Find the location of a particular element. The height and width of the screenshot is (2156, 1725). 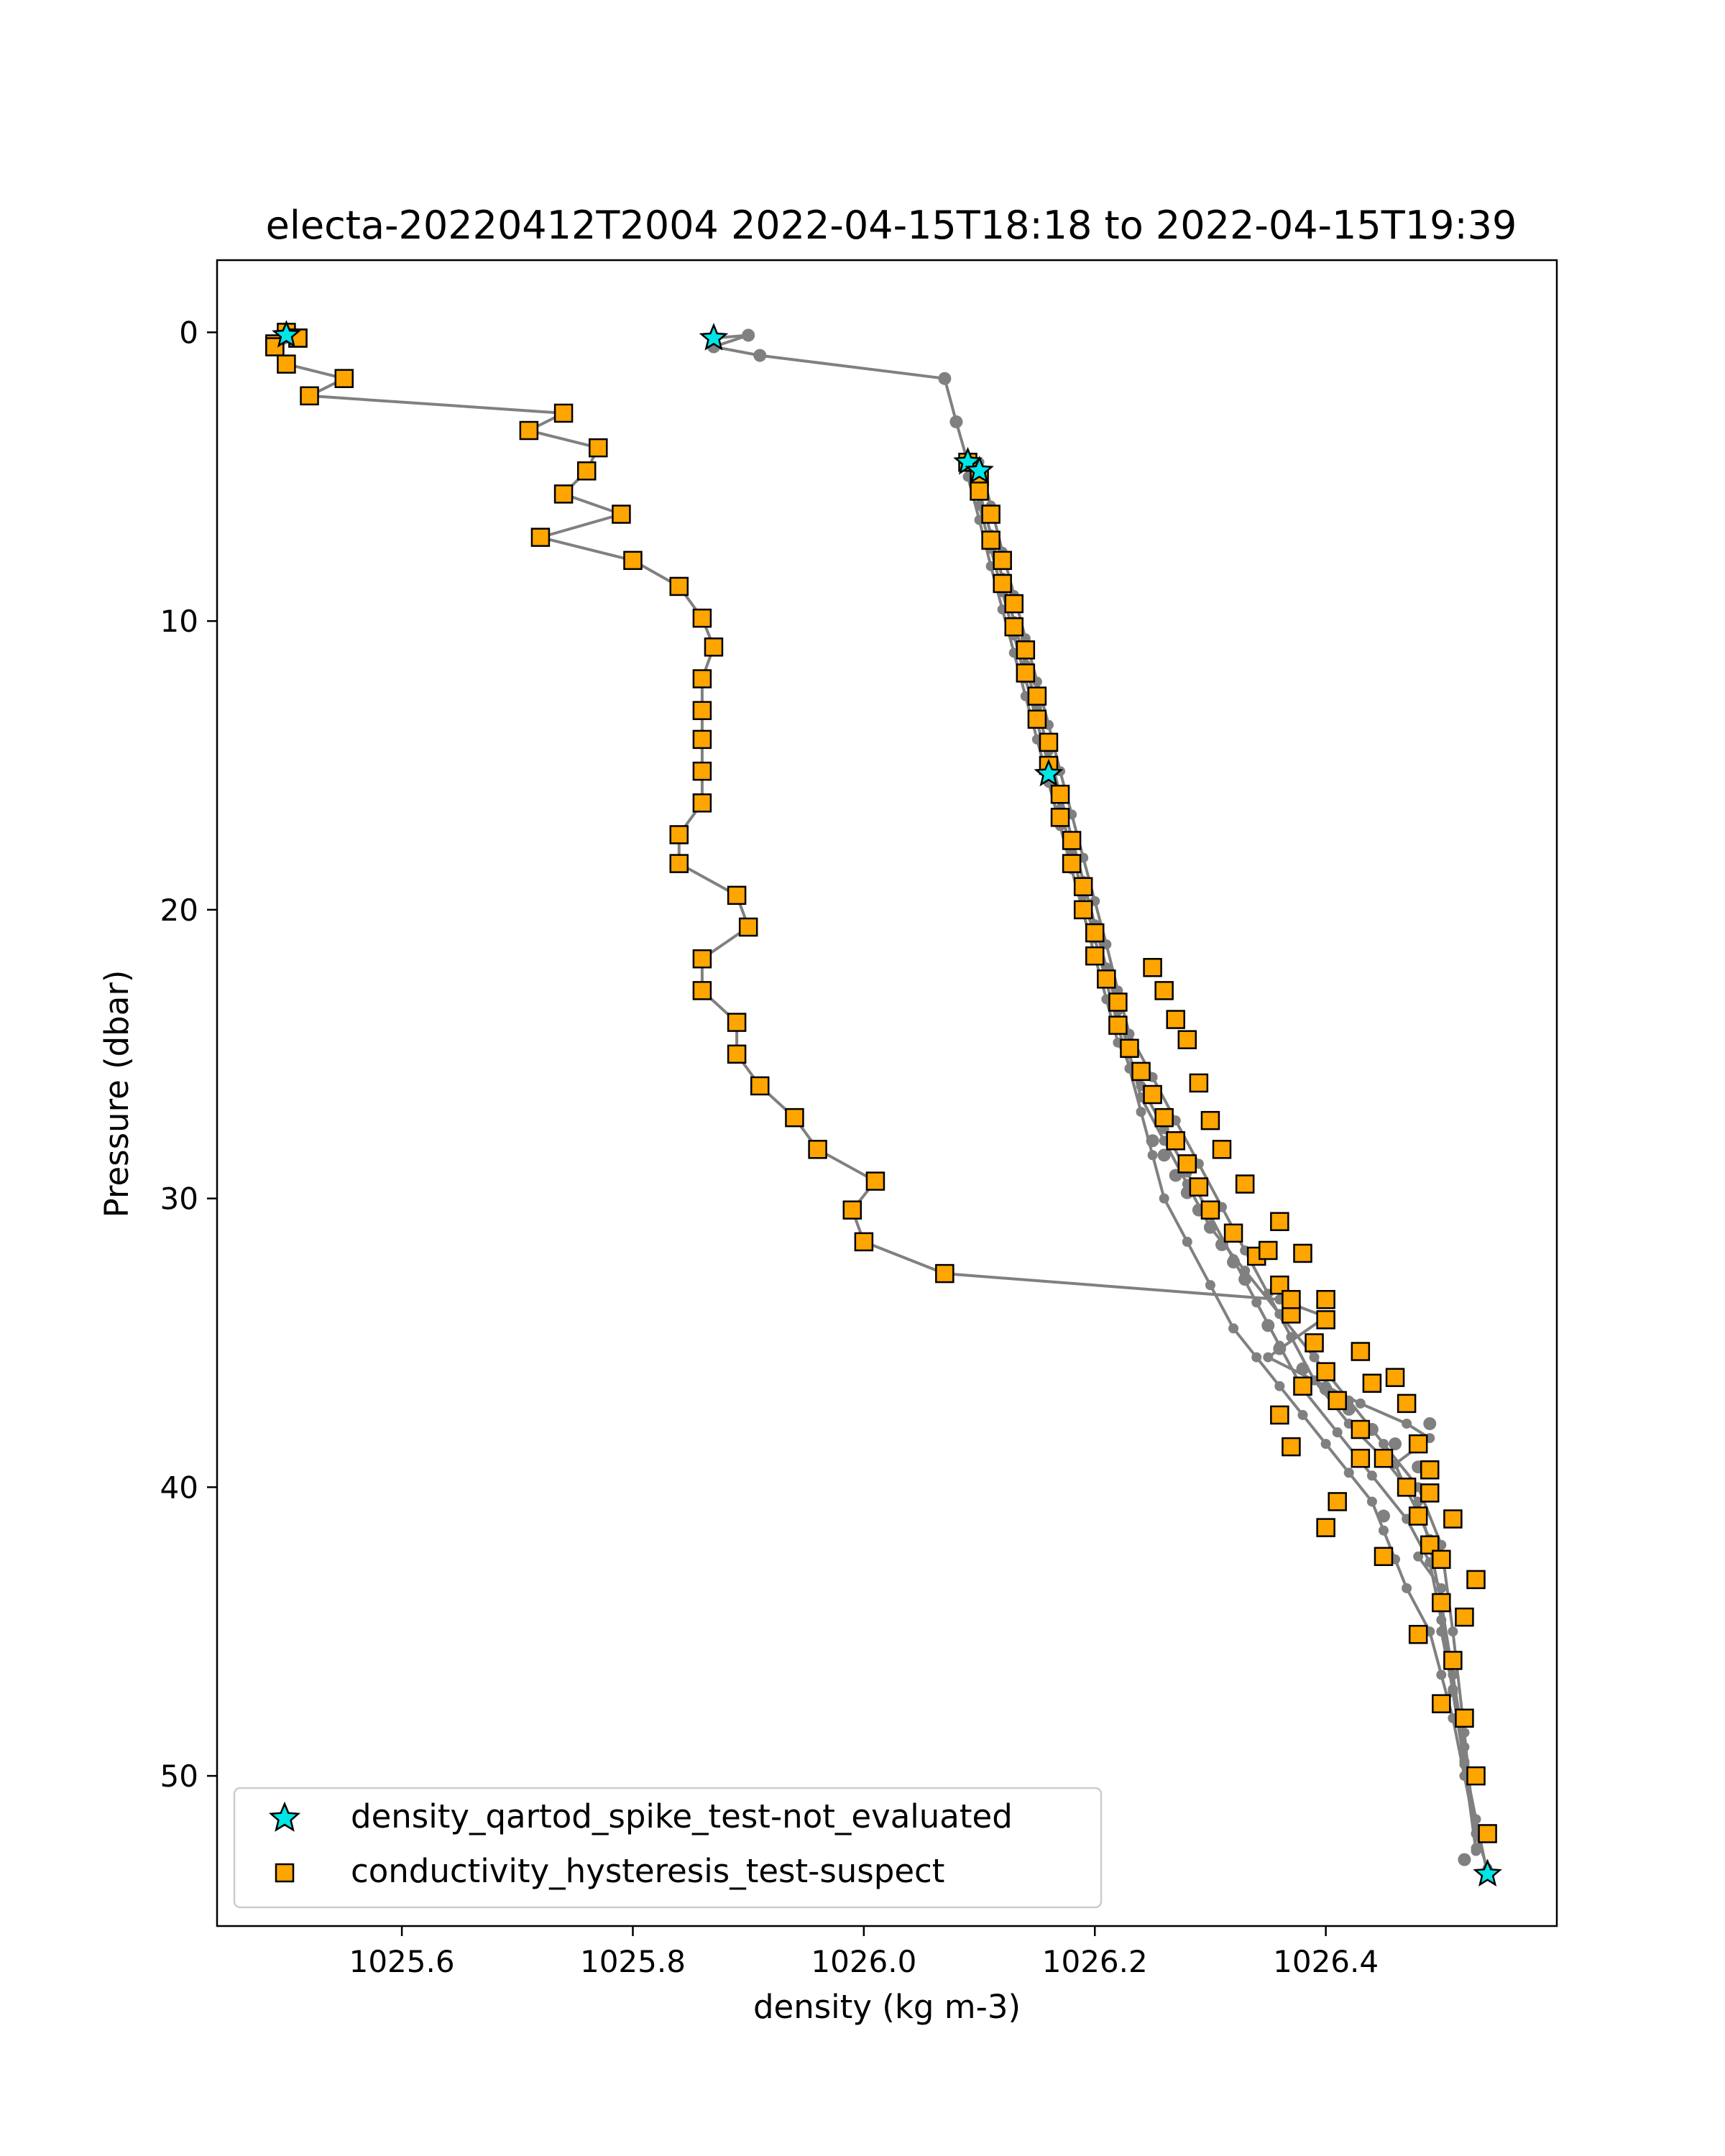

y-tick-label: 0 is located at coordinates (188, 332).